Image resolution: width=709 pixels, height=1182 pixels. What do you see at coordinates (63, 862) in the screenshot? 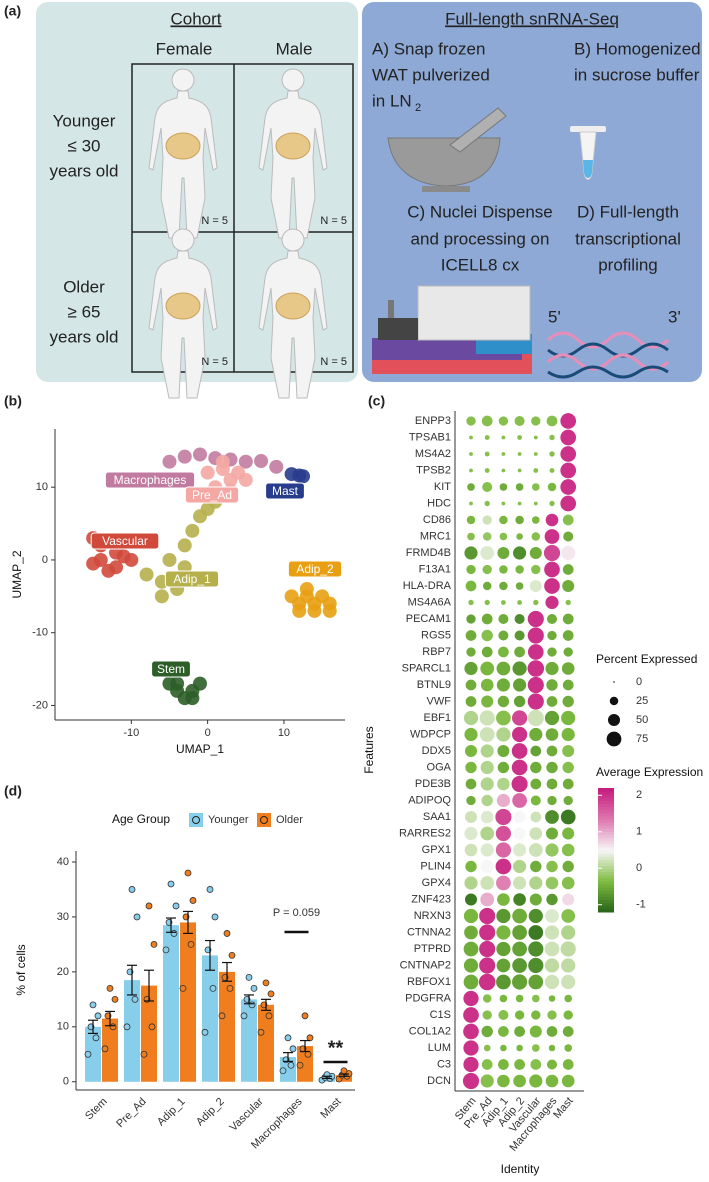
I see `y-tick-label: 40` at bounding box center [63, 862].